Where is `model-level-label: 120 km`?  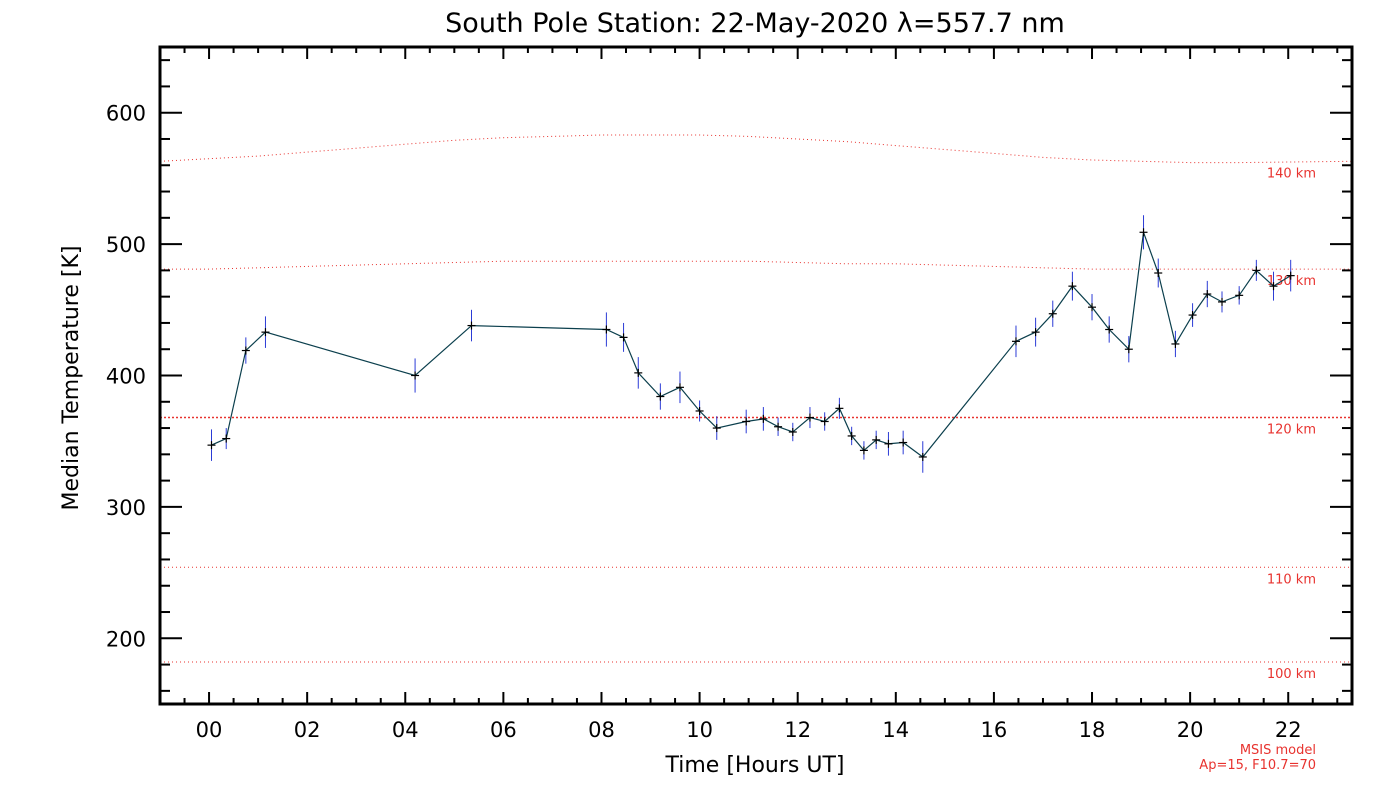
model-level-label: 120 km is located at coordinates (1291, 430).